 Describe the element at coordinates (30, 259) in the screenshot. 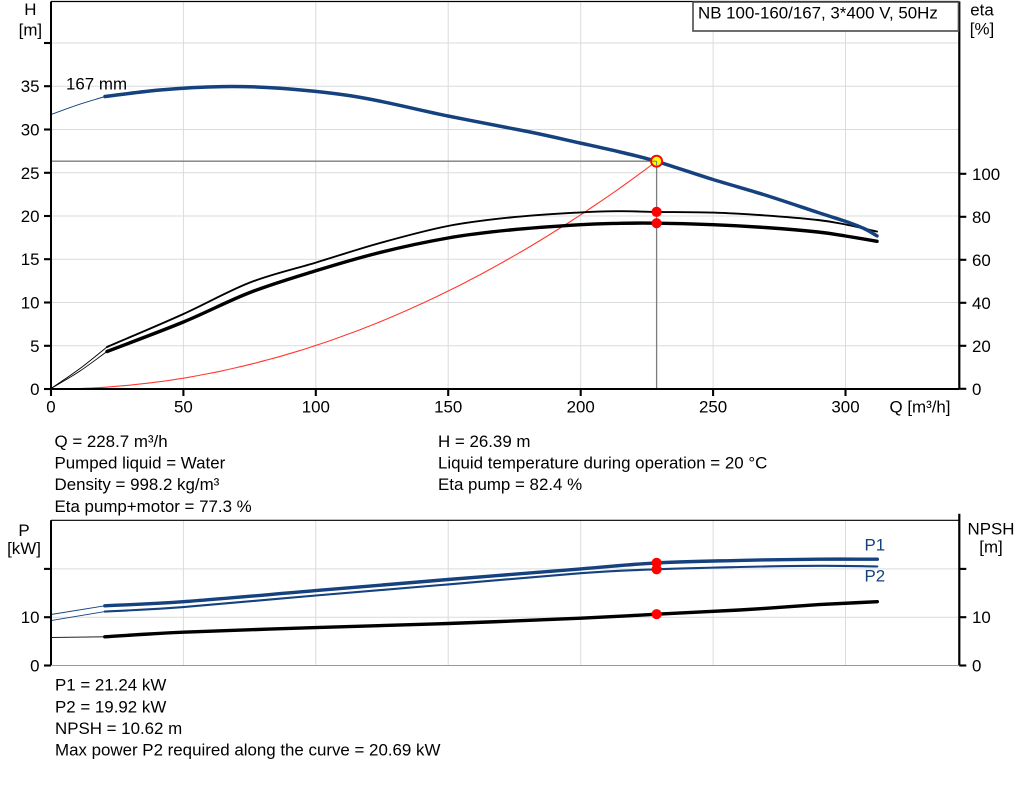

I see `svg-text: 15` at that location.